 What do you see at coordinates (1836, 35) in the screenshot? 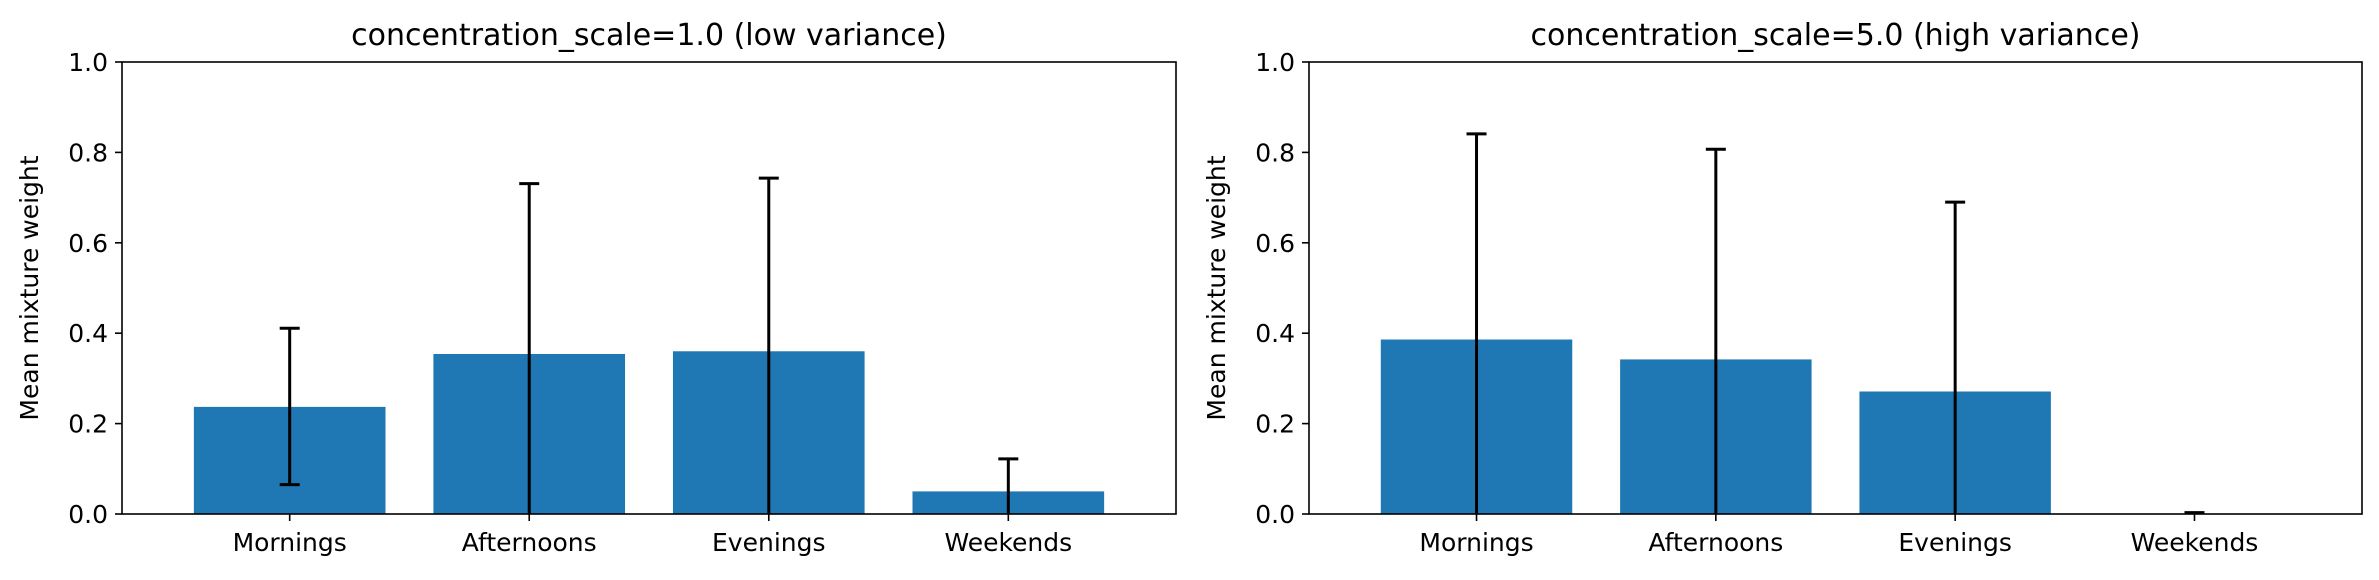
I see `chart-title: concentration_scale=5.0 (high variance)` at bounding box center [1836, 35].